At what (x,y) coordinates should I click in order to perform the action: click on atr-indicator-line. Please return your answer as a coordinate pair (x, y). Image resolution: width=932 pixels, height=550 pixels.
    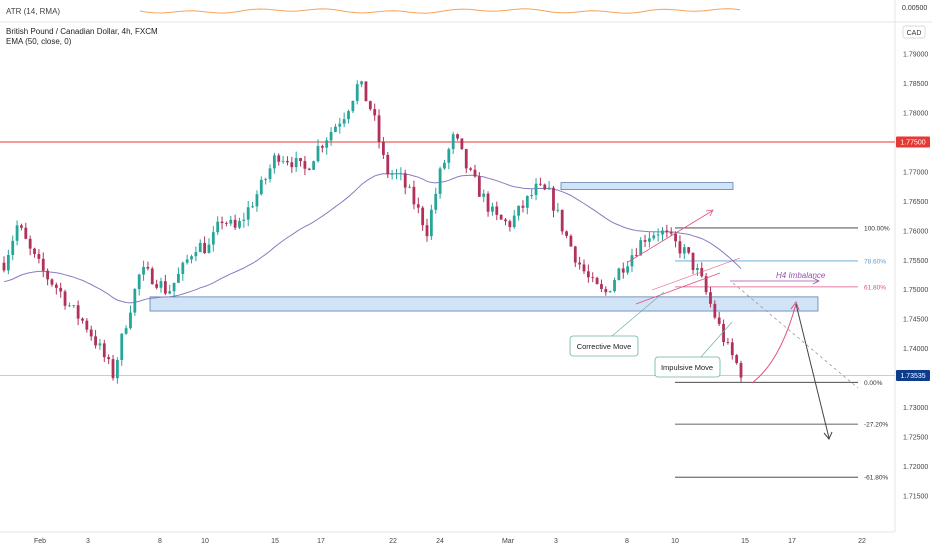
    Looking at the image, I should click on (440, 11).